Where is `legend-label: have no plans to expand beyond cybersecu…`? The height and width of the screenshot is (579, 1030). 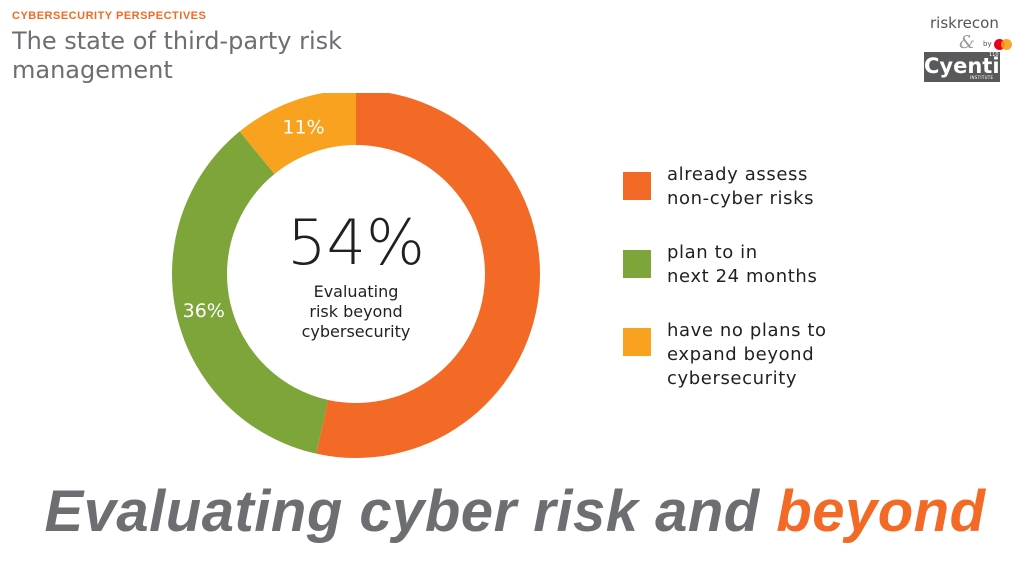 legend-label: have no plans to expand beyond cybersecu… is located at coordinates (787, 355).